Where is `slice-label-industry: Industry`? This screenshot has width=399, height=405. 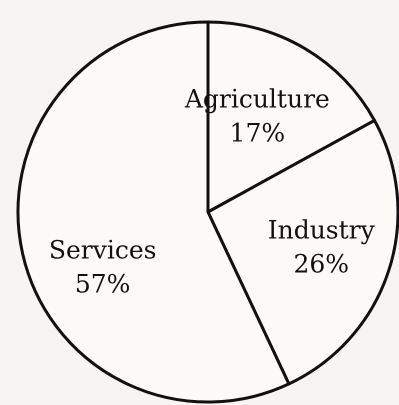 slice-label-industry: Industry is located at coordinates (322, 229).